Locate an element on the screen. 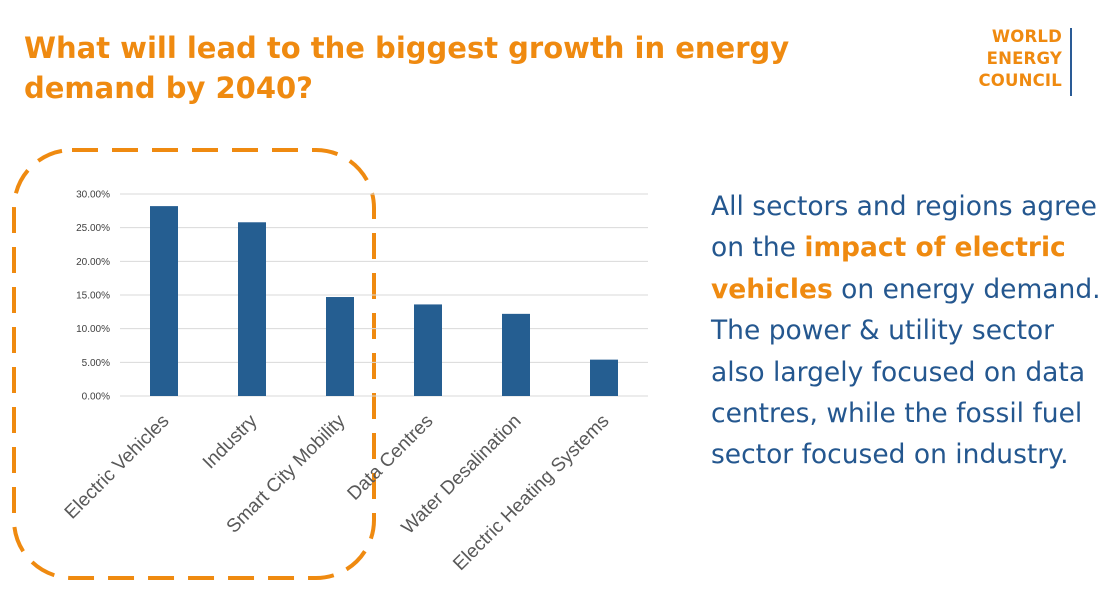  logo-line-council: COUNCIL is located at coordinates (1020, 80).